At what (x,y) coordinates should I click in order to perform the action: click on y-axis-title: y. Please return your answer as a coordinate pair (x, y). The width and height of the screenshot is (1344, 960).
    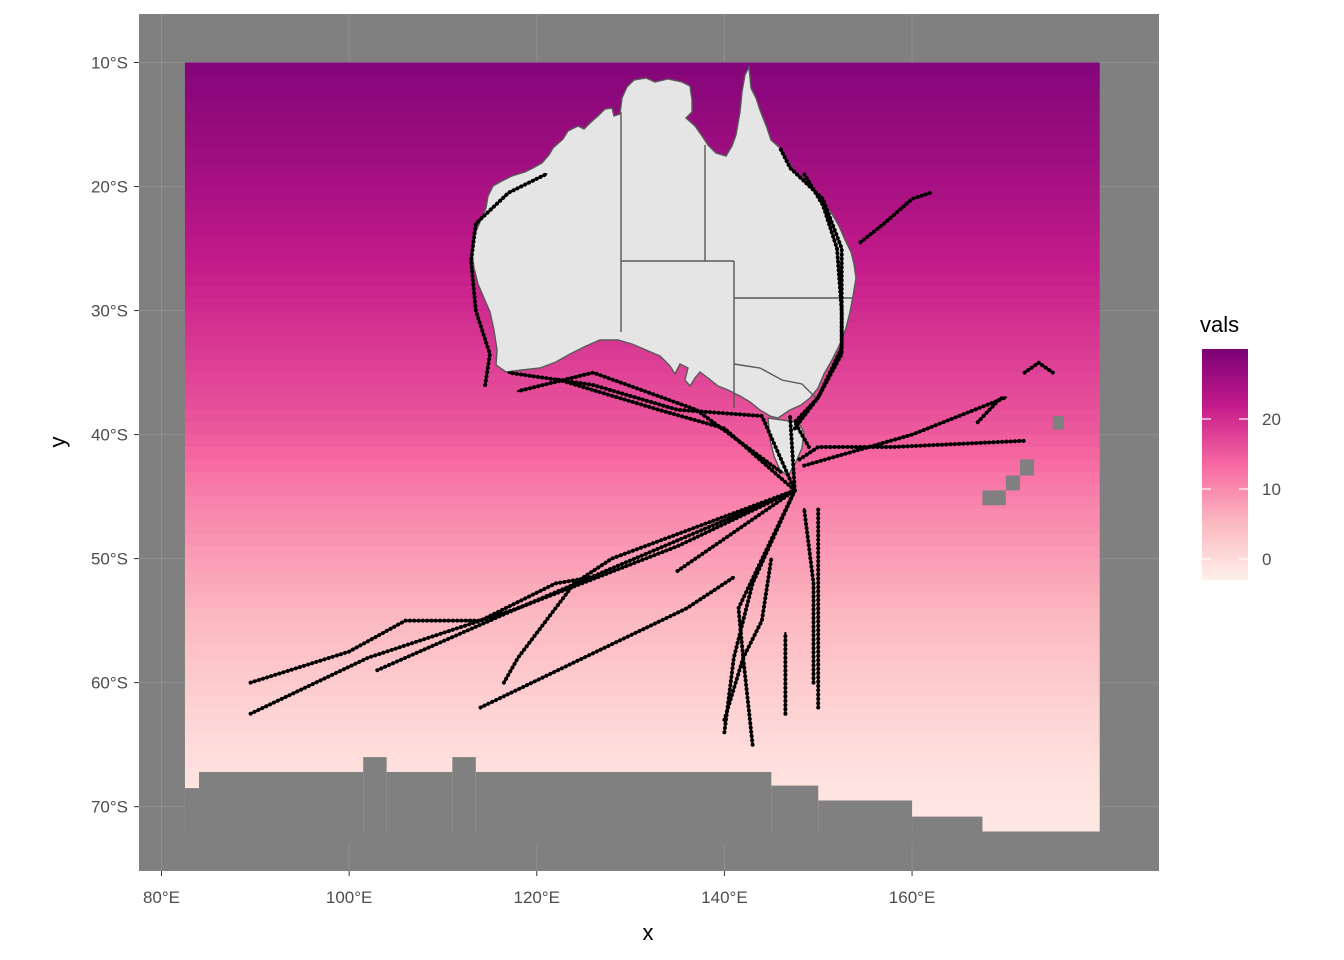
    Looking at the image, I should click on (57, 442).